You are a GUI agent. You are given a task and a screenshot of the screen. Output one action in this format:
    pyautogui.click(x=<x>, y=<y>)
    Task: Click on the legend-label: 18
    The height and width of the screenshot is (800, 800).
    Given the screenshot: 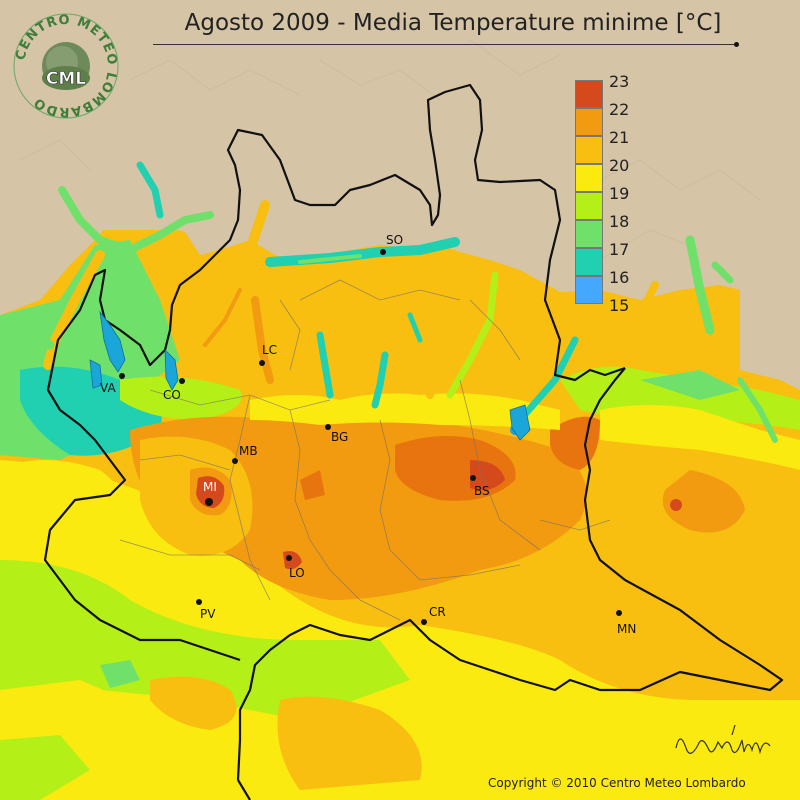 What is the action you would take?
    pyautogui.click(x=619, y=221)
    